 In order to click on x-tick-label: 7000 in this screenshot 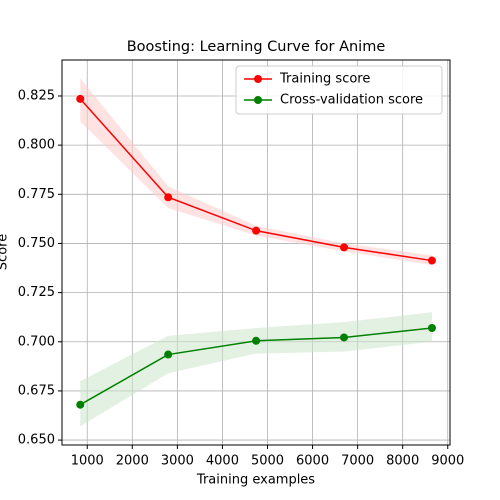, I will do `click(357, 461)`.